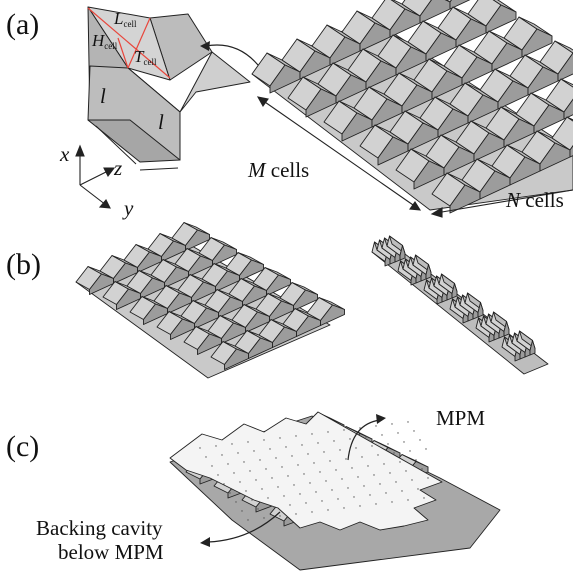  I want to click on cell-dimension-lines, so click(129, 43).